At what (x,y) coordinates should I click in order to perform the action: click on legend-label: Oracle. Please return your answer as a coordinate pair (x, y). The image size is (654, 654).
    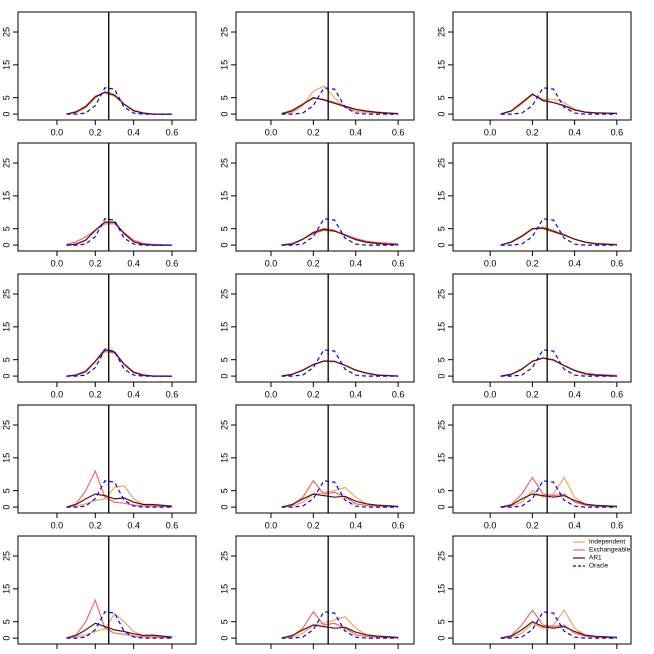
    Looking at the image, I should click on (599, 566).